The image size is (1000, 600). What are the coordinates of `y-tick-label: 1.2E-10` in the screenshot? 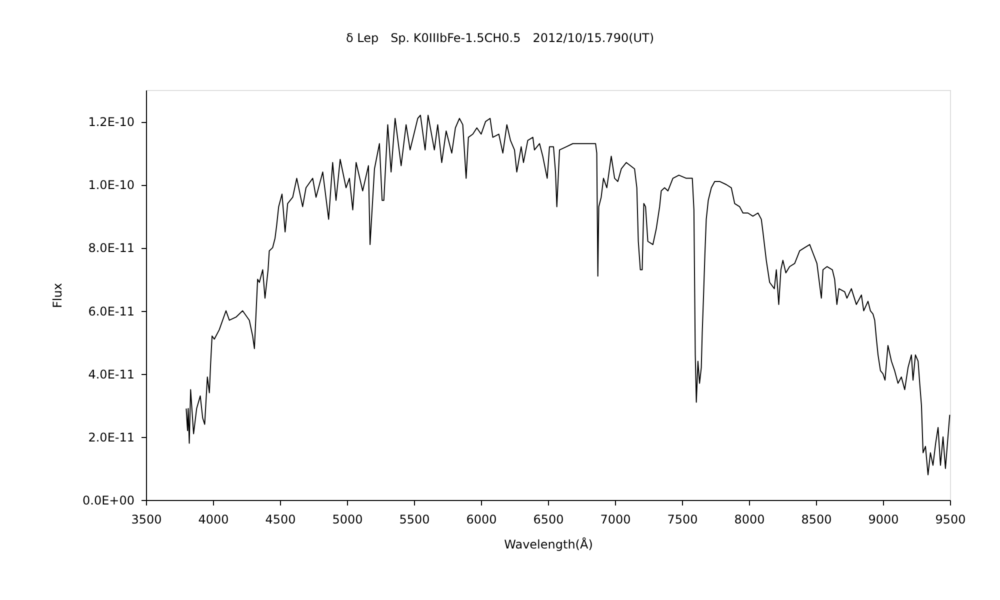 It's located at (111, 122).